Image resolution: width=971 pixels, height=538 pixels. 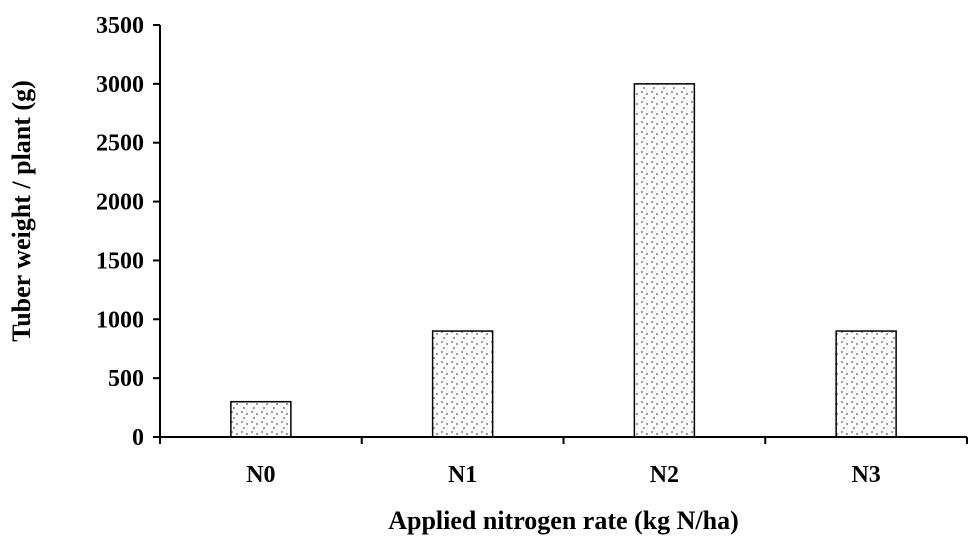 I want to click on y-tick-label: 2000, so click(x=120, y=203).